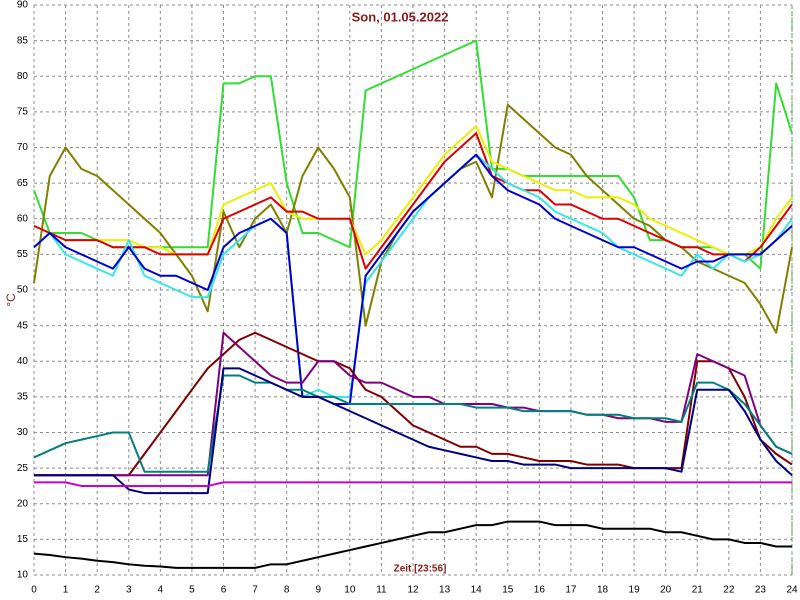 The image size is (800, 600). Describe the element at coordinates (477, 590) in the screenshot. I see `x-tick-label: 14` at that location.